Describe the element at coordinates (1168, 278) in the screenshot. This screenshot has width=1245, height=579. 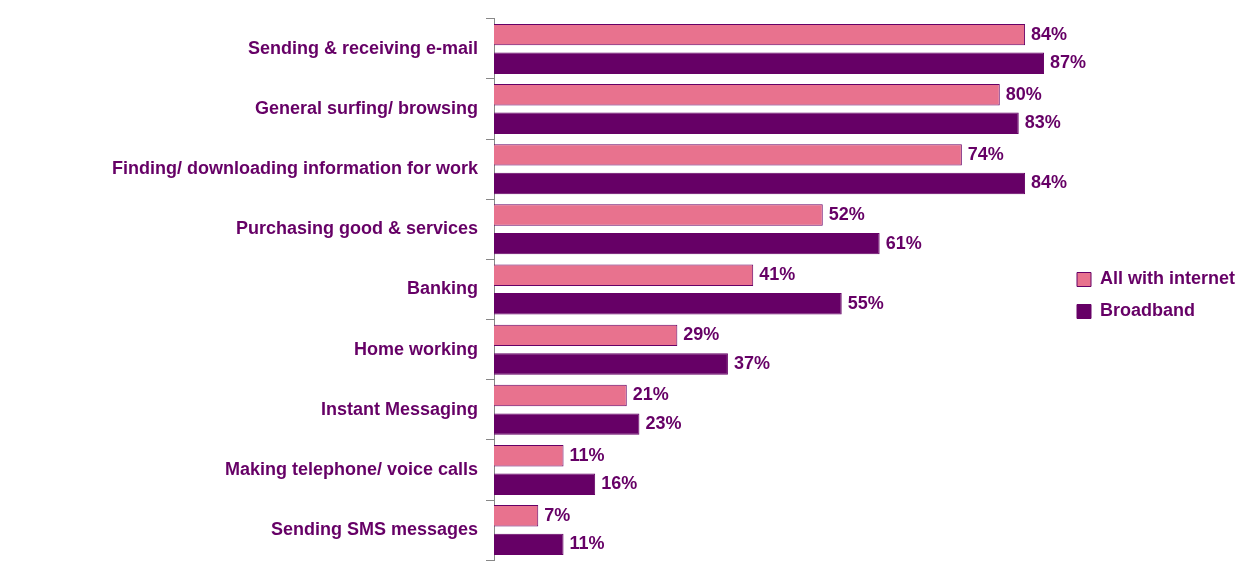
I see `legend-label: All with internet` at that location.